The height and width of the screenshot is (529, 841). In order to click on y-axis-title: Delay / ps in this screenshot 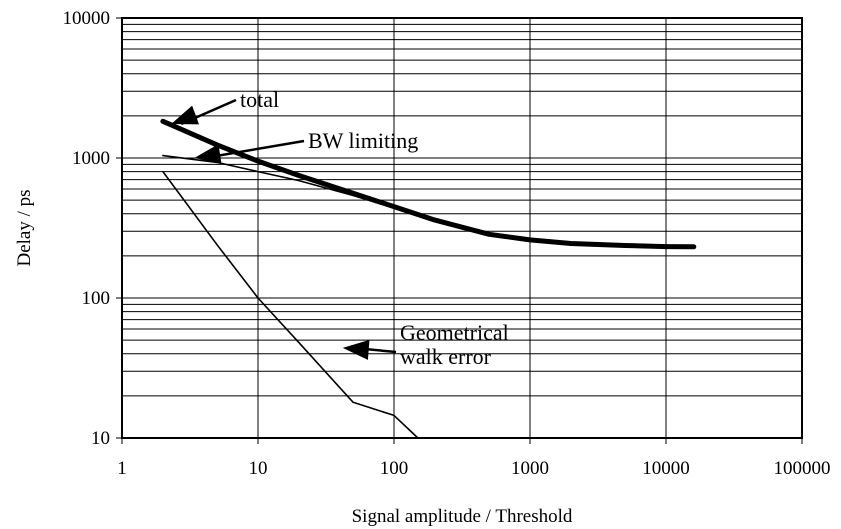, I will do `click(24, 227)`.